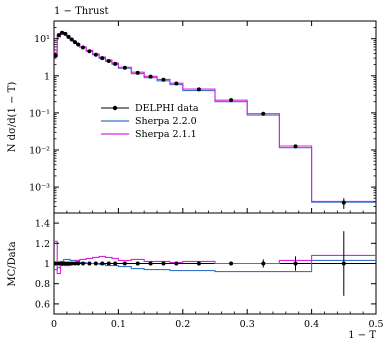 The width and height of the screenshot is (385, 342). I want to click on y-tick-label-ratio: 0.8, so click(42, 284).